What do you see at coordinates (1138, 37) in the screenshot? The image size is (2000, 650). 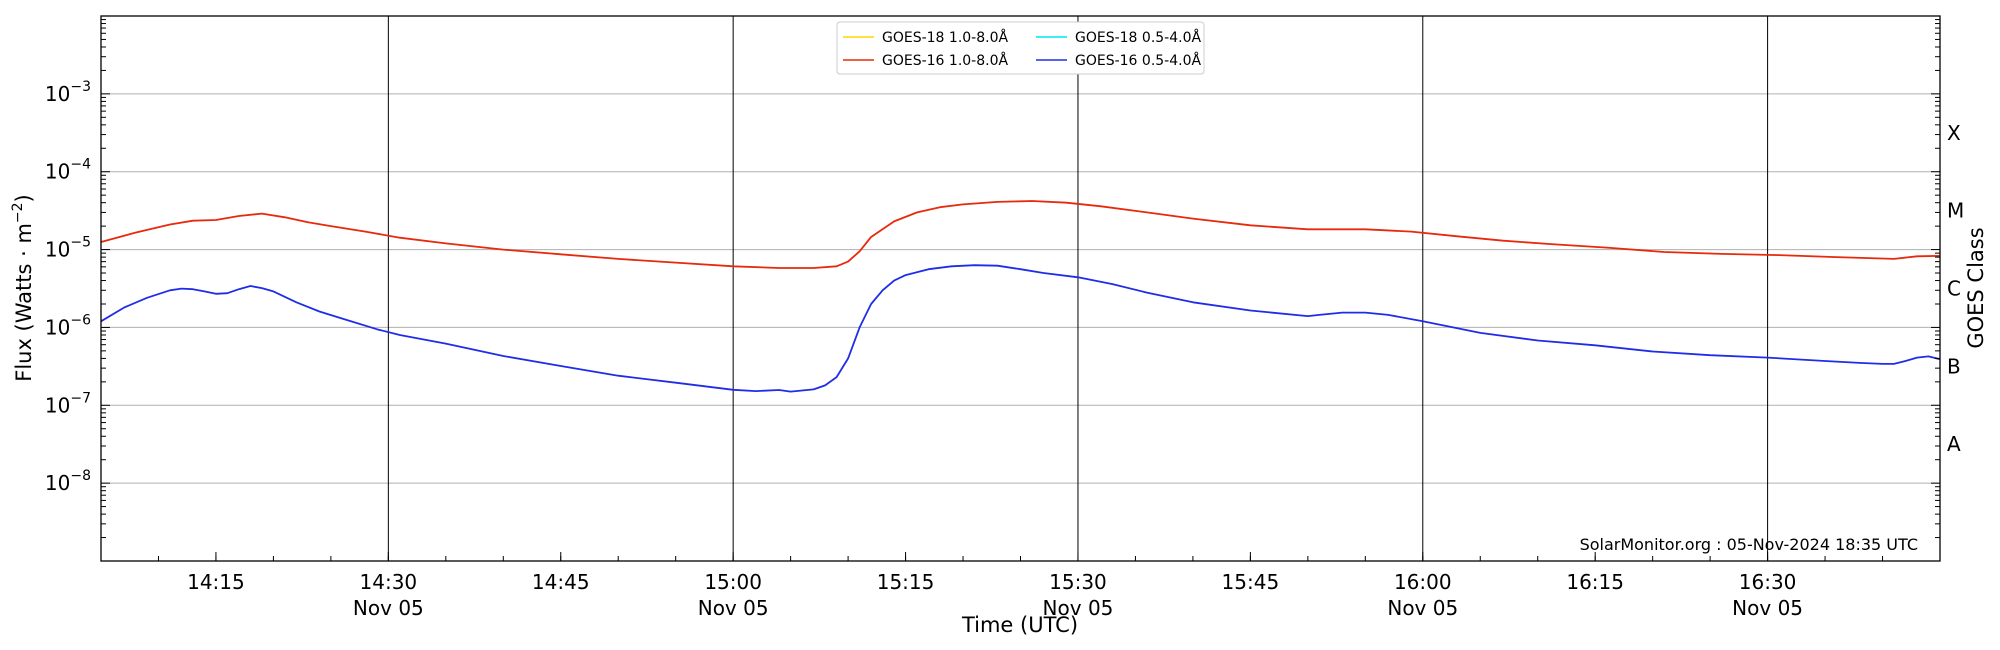 I see `legend-label-goes18-short: GOES-18 0.5-4.0Å` at bounding box center [1138, 37].